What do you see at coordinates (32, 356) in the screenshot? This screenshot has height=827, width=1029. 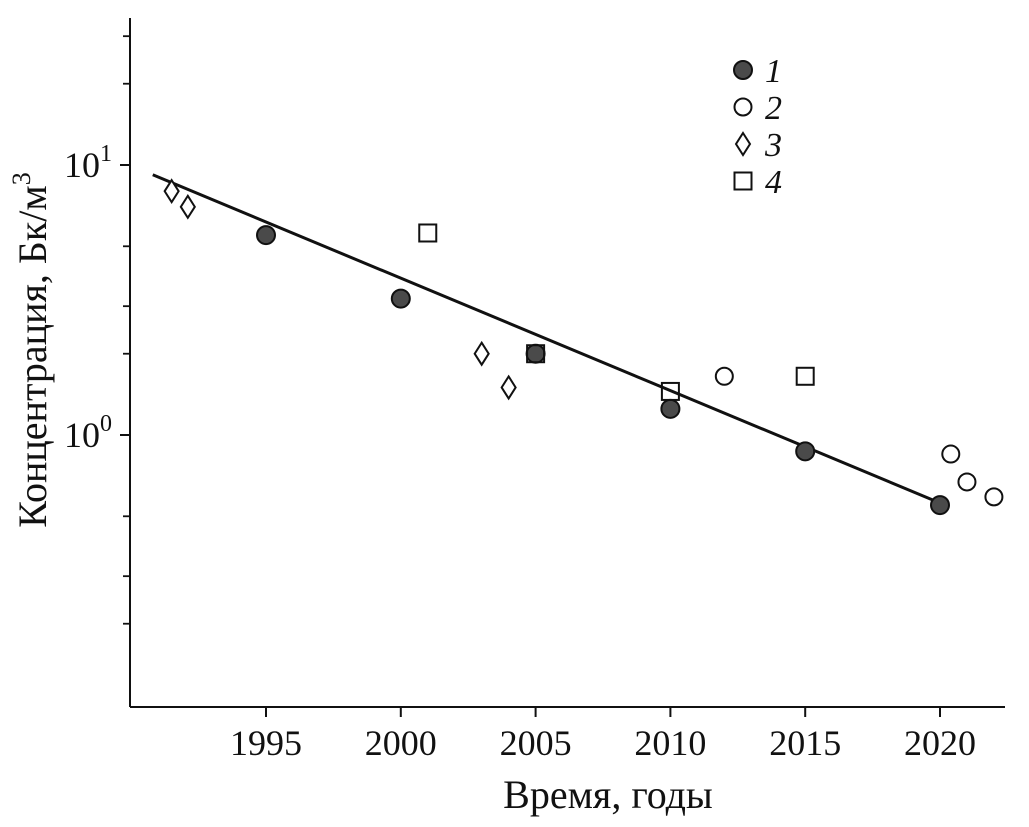 I see `y-axis-title-text: Концентрация, Бк/м` at bounding box center [32, 356].